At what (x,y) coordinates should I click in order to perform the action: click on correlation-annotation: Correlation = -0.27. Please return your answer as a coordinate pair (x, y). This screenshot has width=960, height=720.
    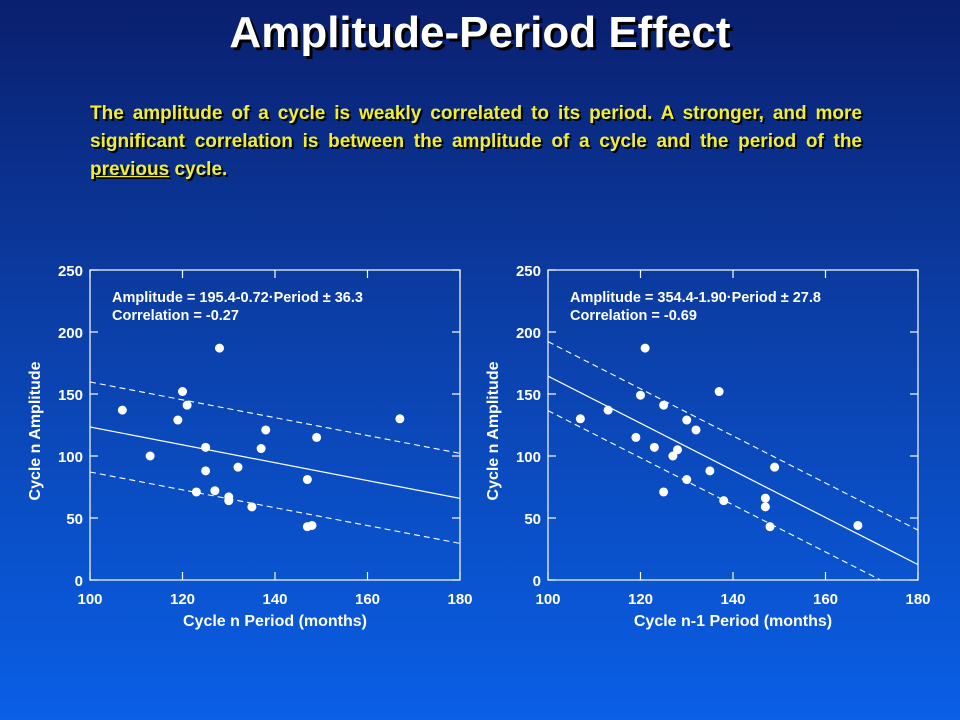
    Looking at the image, I should click on (175, 316).